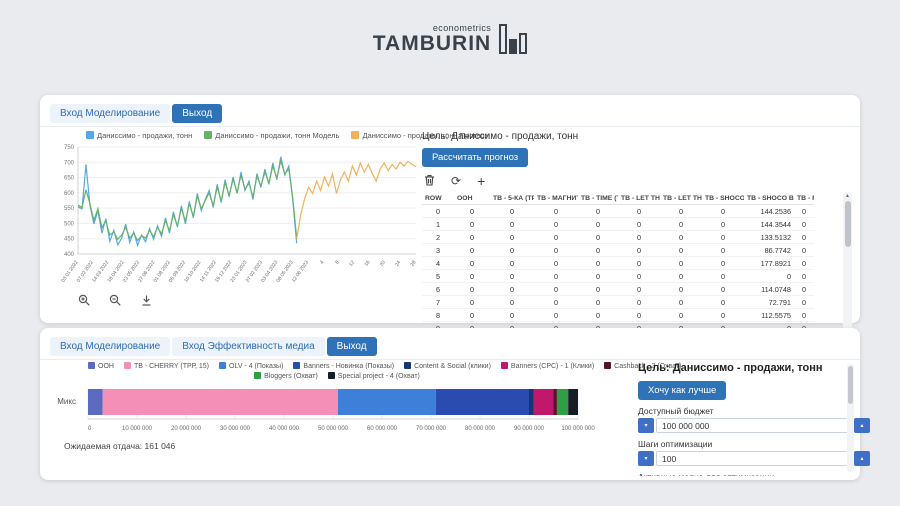  Describe the element at coordinates (618, 237) in the screenshot. I see `table-row: 2 0 0 0 0 0 0 0 133.5132 0` at that location.